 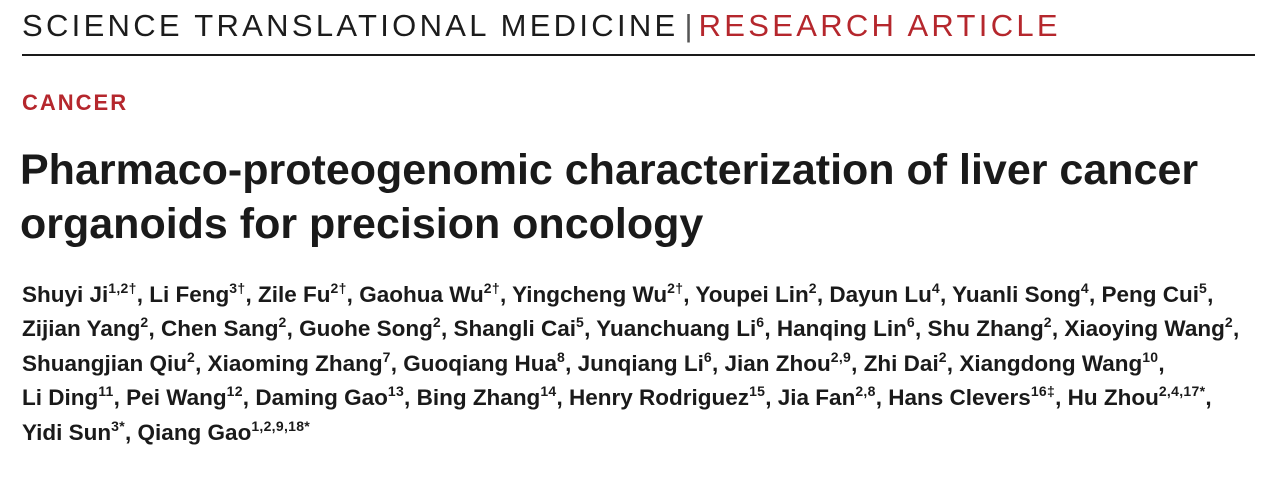 I want to click on author-name: Gaohua Wu, so click(x=421, y=294).